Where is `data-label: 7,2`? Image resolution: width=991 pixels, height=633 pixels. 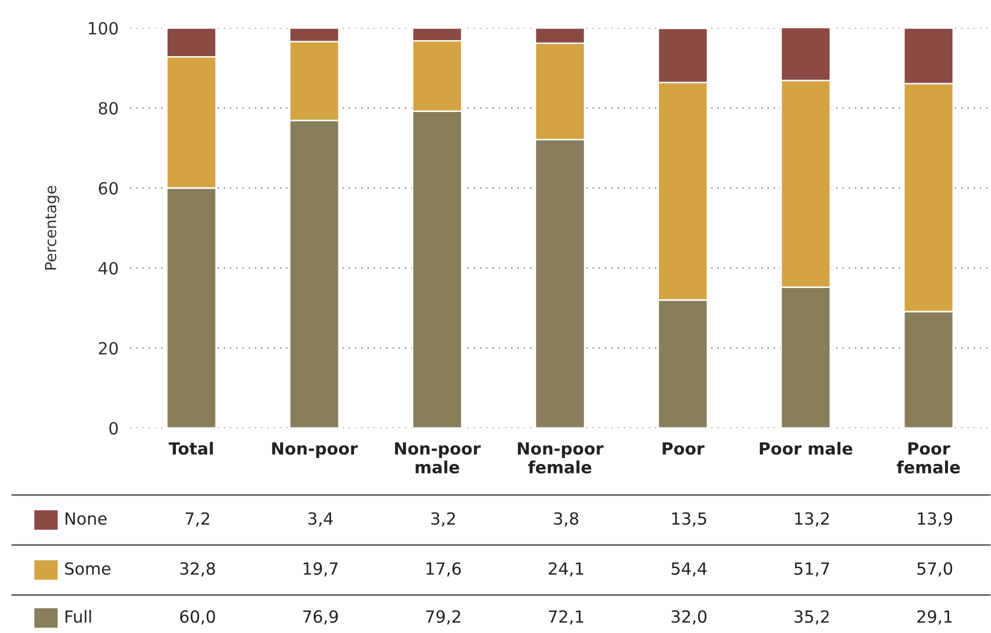 data-label: 7,2 is located at coordinates (198, 519).